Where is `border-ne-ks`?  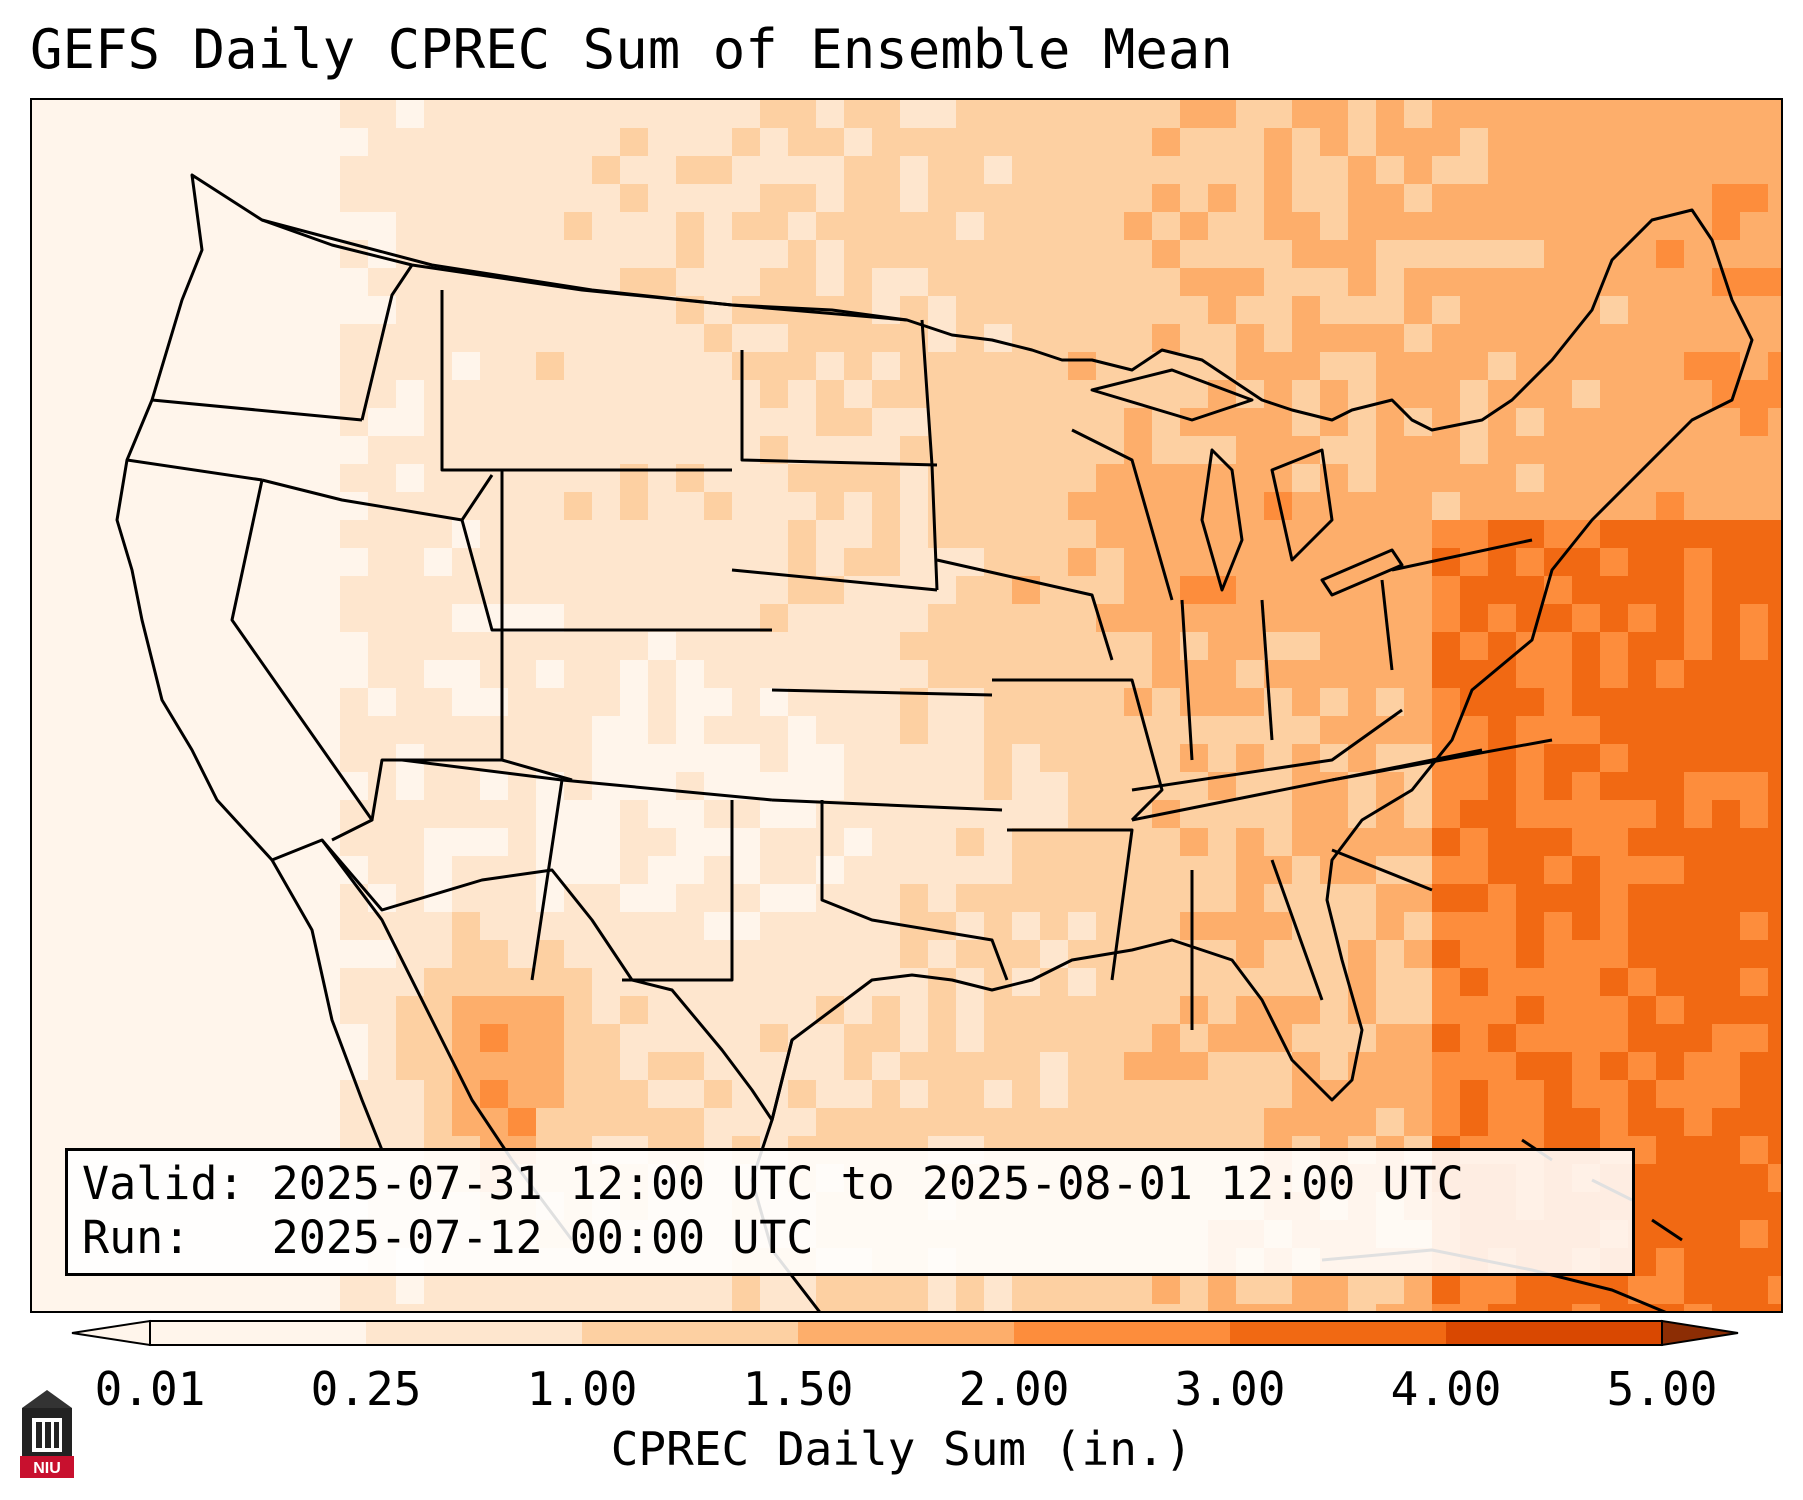 border-ne-ks is located at coordinates (882, 692).